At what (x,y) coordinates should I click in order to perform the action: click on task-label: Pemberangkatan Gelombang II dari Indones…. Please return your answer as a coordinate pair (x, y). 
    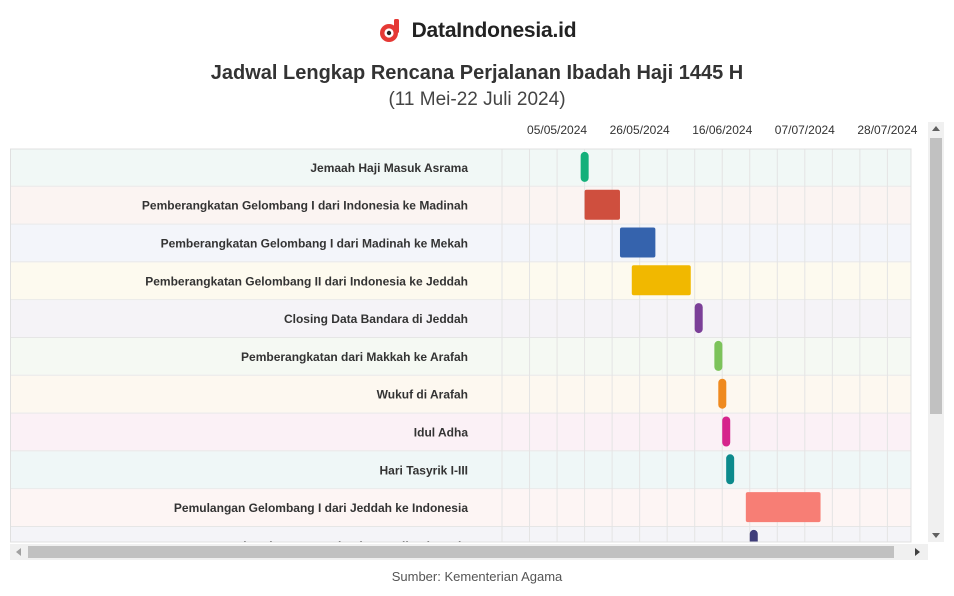
    Looking at the image, I should click on (306, 281).